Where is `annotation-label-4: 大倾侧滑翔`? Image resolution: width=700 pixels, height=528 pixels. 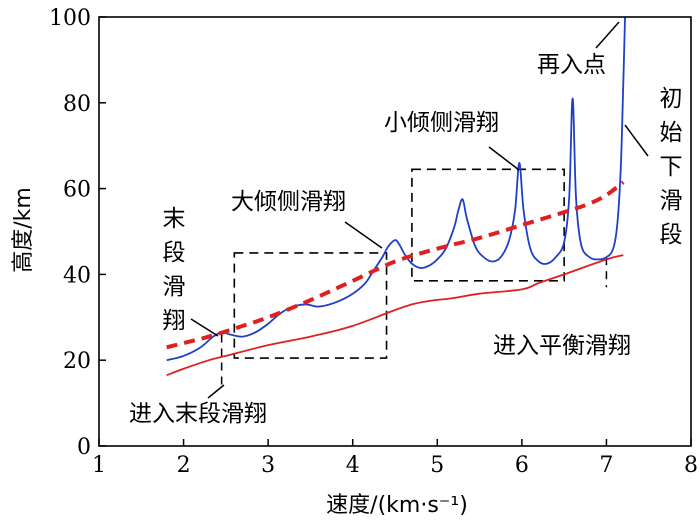 annotation-label-4: 大倾侧滑翔 is located at coordinates (288, 202).